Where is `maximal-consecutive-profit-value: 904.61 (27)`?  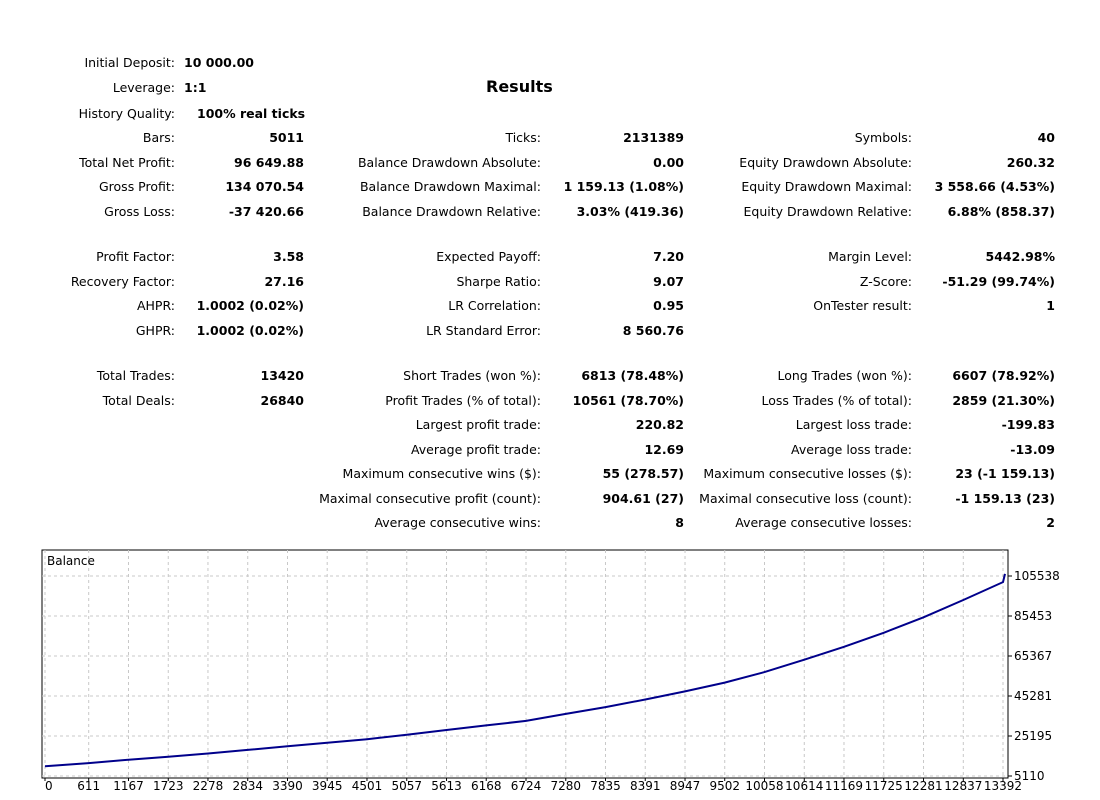
maximal-consecutive-profit-value: 904.61 (27) is located at coordinates (643, 498).